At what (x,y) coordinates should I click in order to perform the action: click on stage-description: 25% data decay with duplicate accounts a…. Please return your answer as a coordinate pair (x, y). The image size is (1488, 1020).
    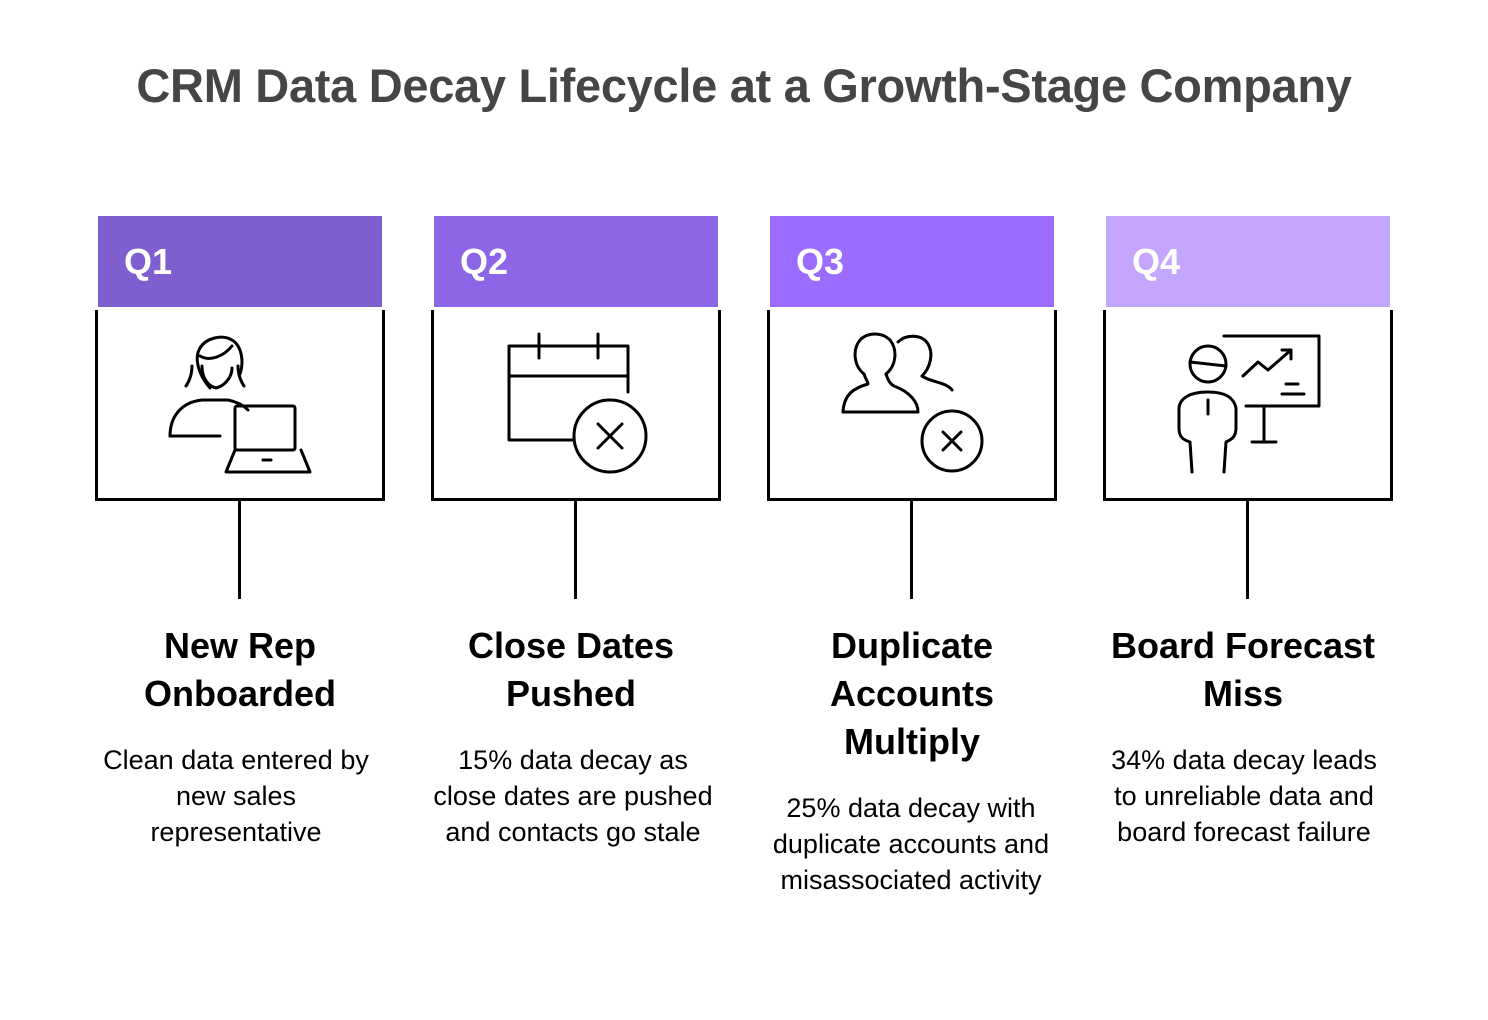
    Looking at the image, I should click on (911, 844).